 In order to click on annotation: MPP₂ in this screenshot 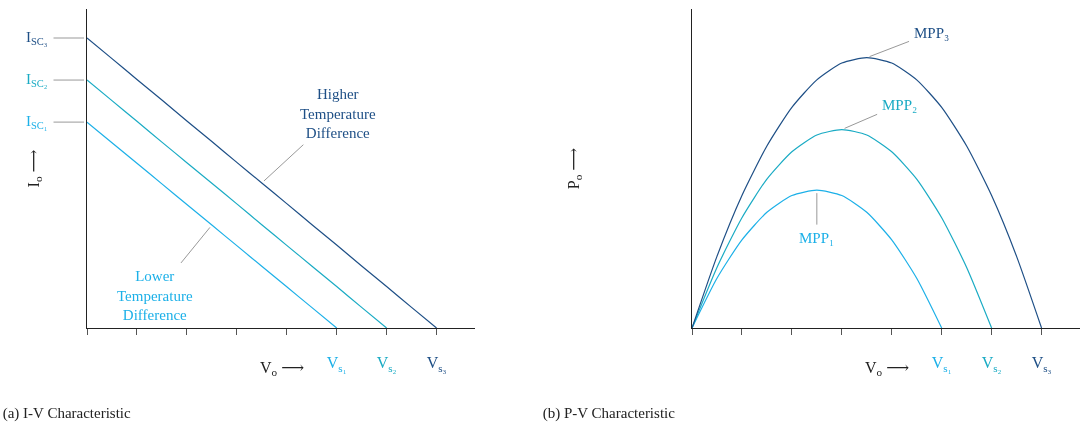, I will do `click(900, 105)`.